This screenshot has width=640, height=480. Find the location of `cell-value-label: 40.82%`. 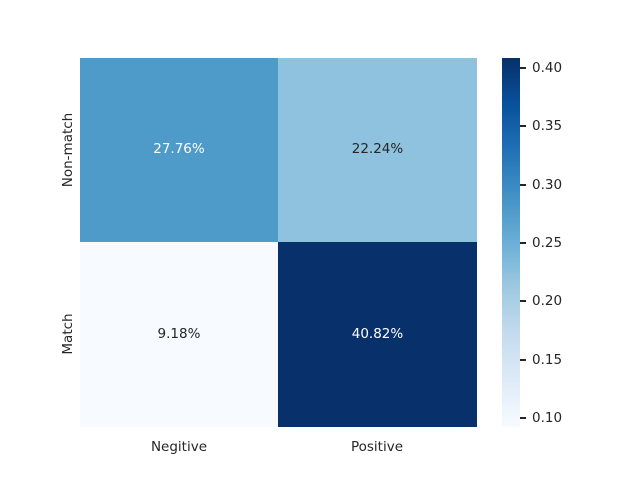

cell-value-label: 40.82% is located at coordinates (377, 333).